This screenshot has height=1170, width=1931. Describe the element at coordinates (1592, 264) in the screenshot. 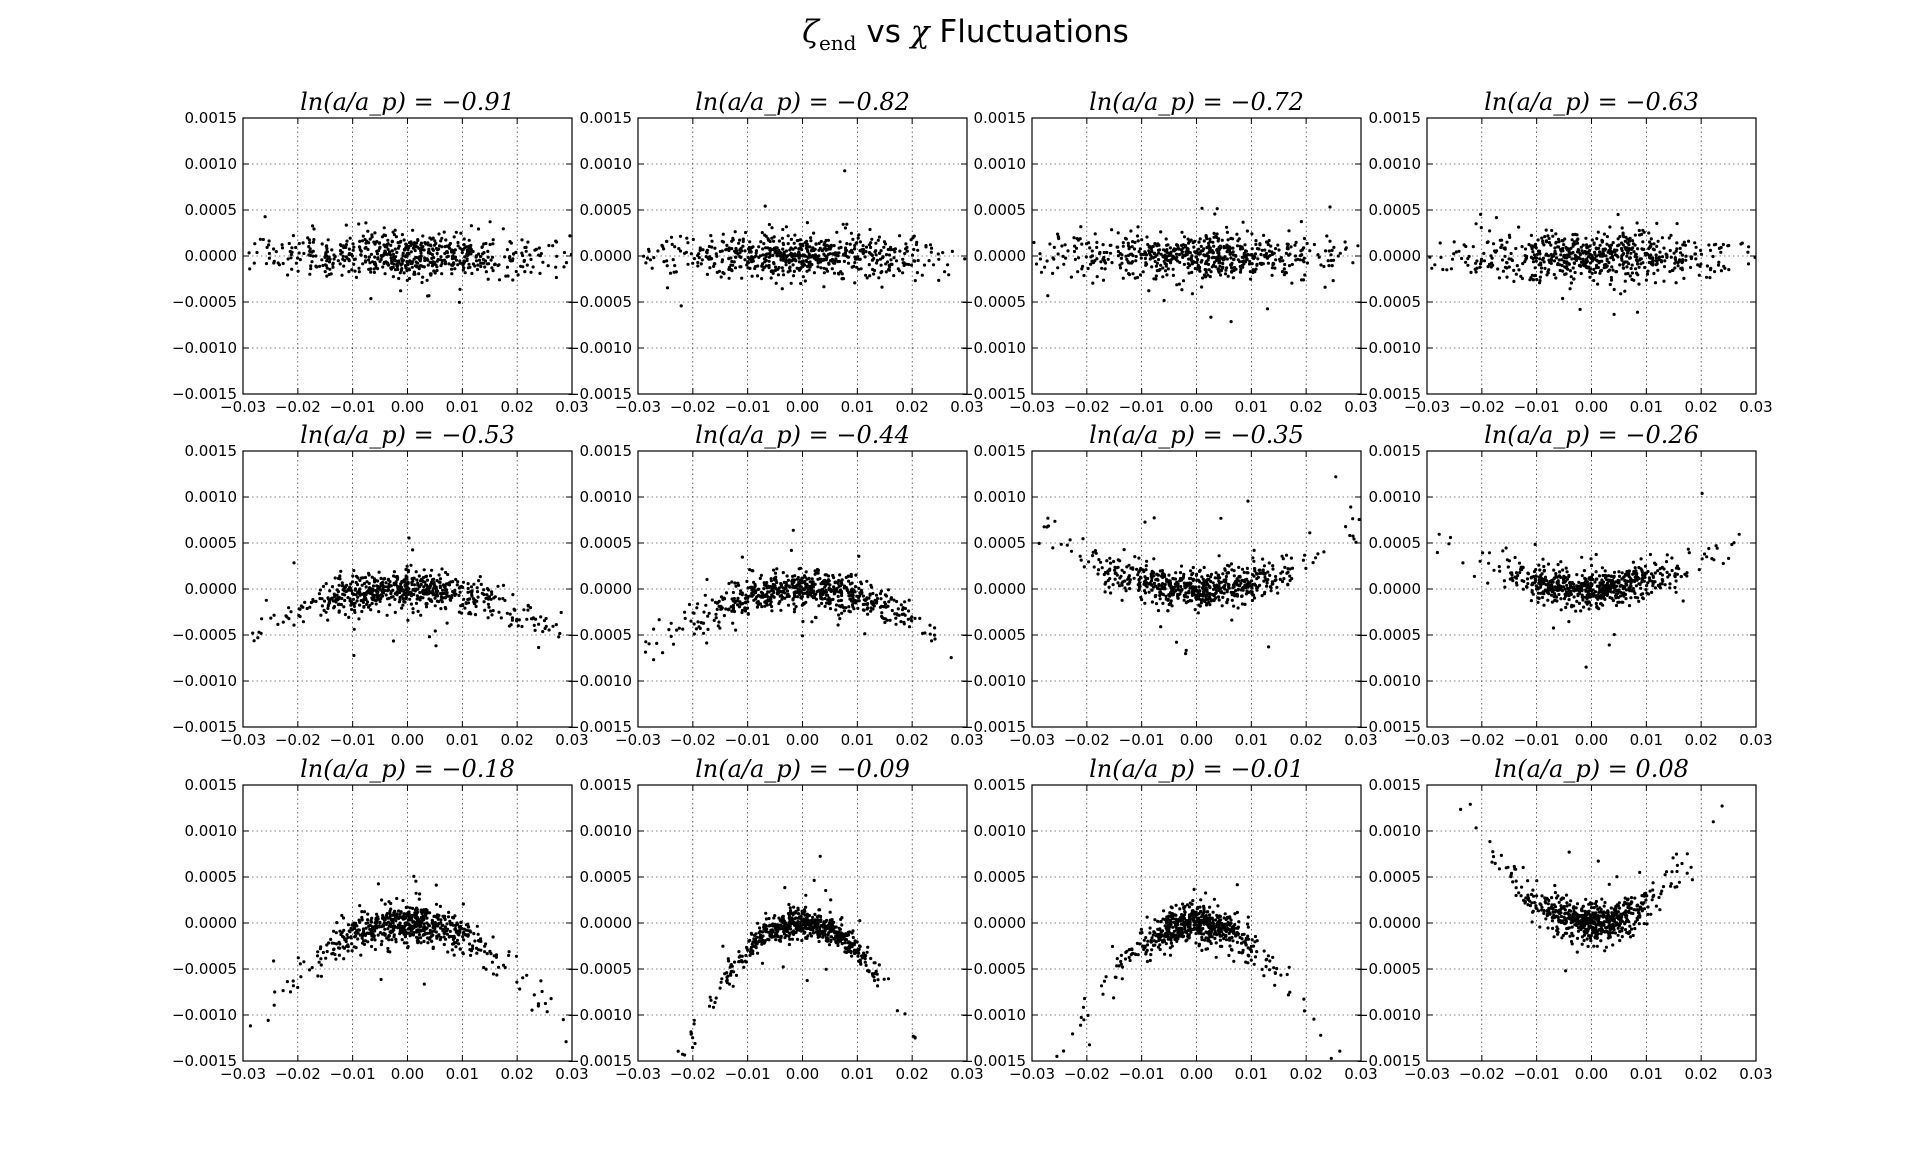

I see `scatter-points` at that location.